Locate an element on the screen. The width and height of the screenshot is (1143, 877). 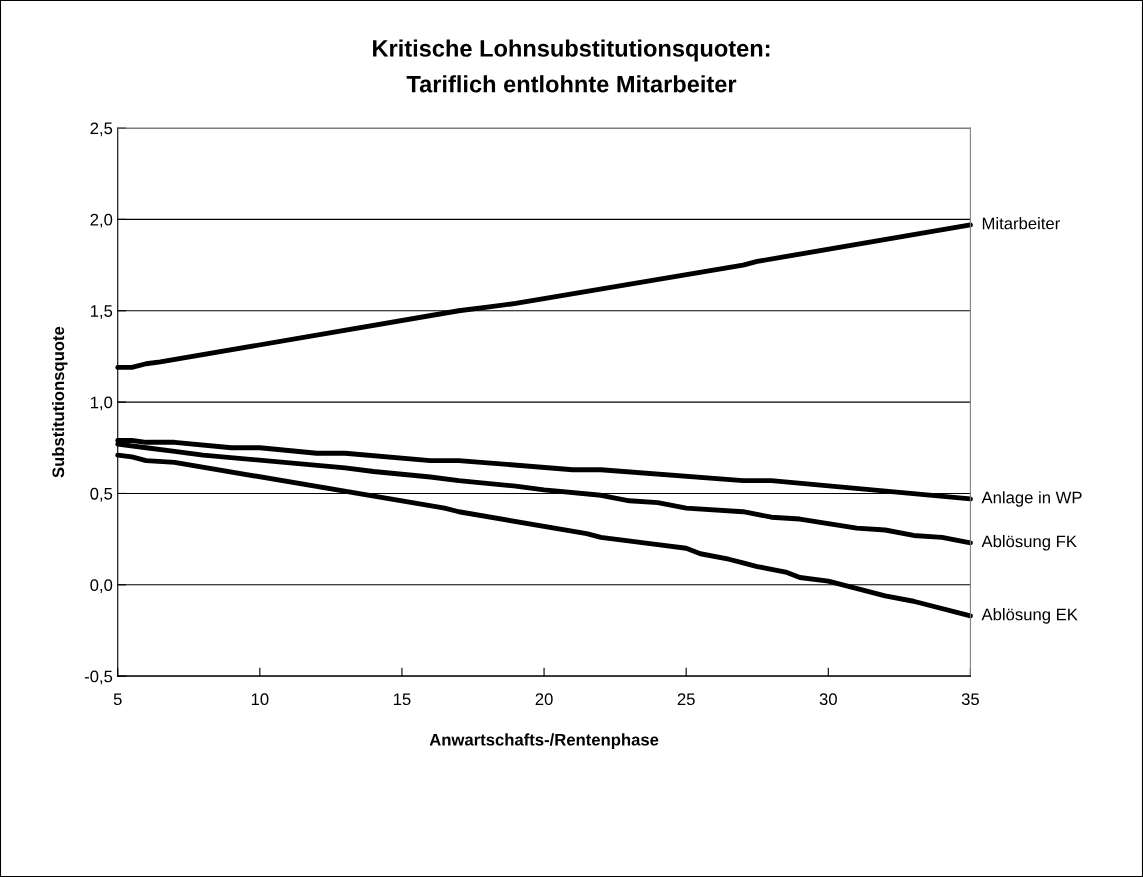
x-tick-label: 15 is located at coordinates (402, 699).